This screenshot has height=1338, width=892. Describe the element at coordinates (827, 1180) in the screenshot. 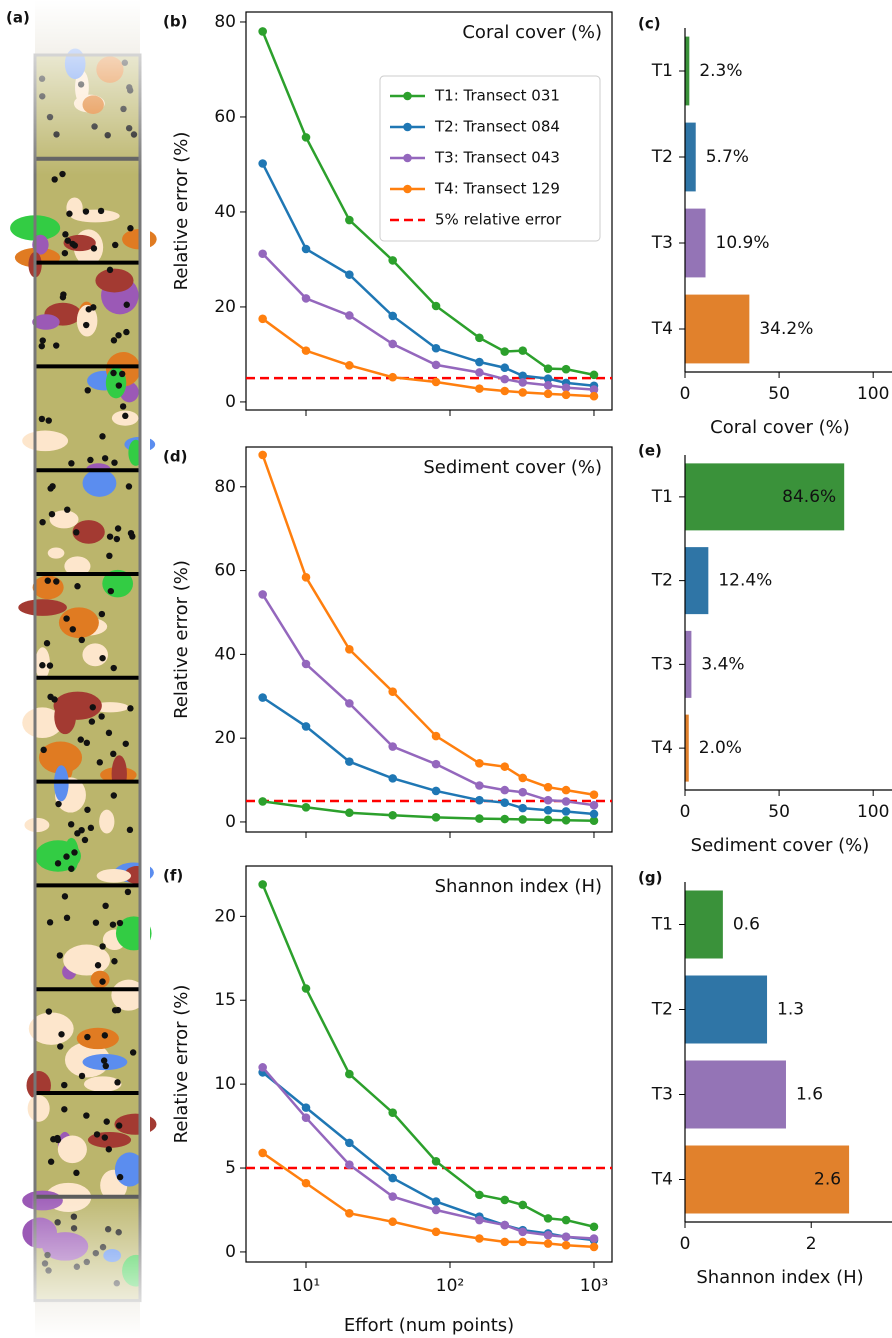

I see `value-label: 2.6` at that location.